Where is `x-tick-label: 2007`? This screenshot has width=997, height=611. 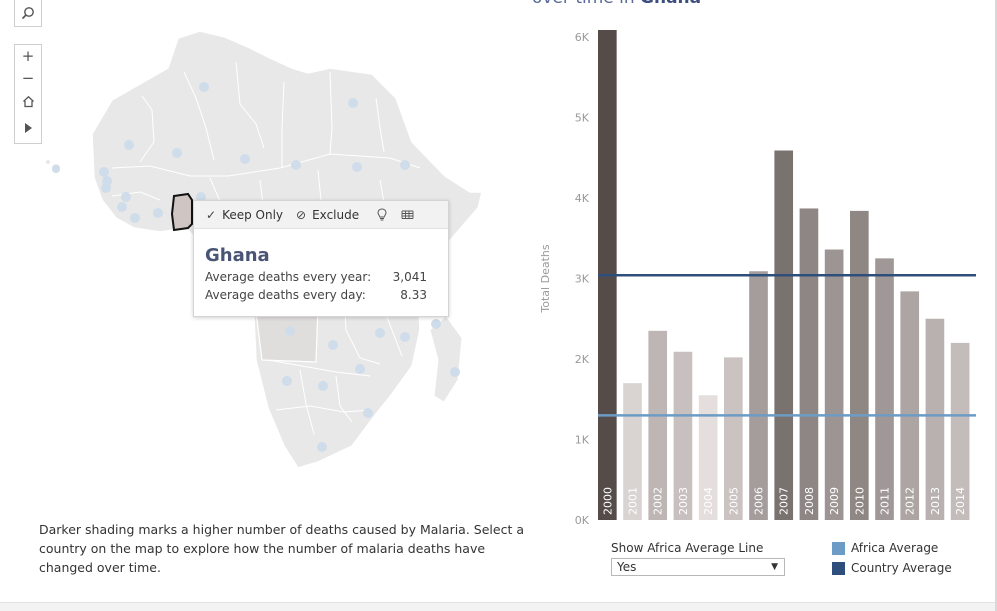 x-tick-label: 2007 is located at coordinates (784, 501).